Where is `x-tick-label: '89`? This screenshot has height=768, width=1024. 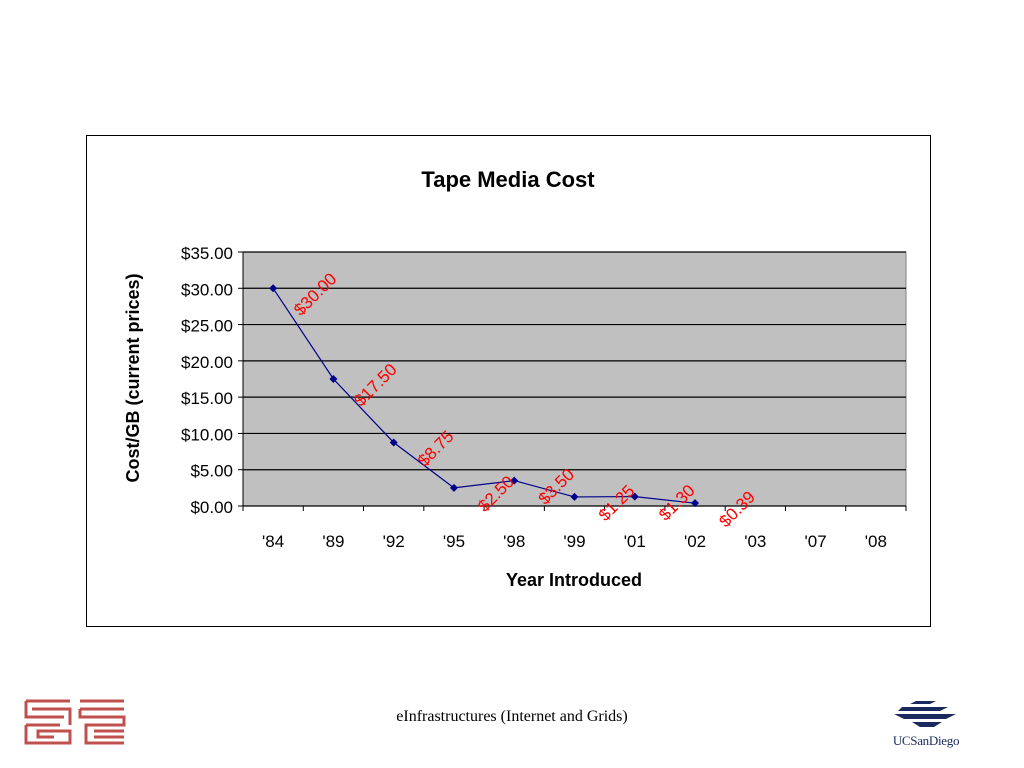
x-tick-label: '89 is located at coordinates (333, 541).